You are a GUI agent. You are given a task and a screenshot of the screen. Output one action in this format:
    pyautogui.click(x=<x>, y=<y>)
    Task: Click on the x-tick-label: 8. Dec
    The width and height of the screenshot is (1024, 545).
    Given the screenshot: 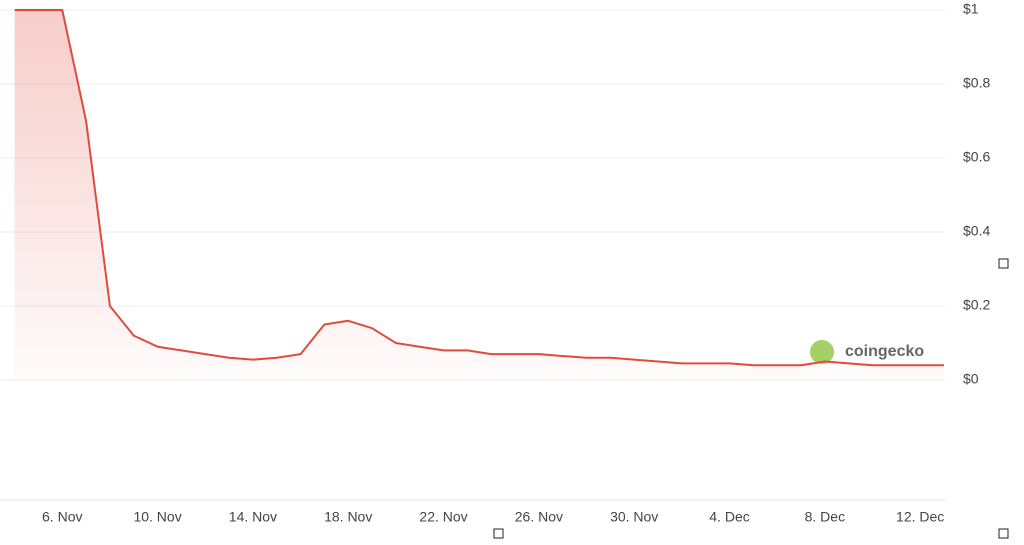 What is the action you would take?
    pyautogui.click(x=825, y=517)
    